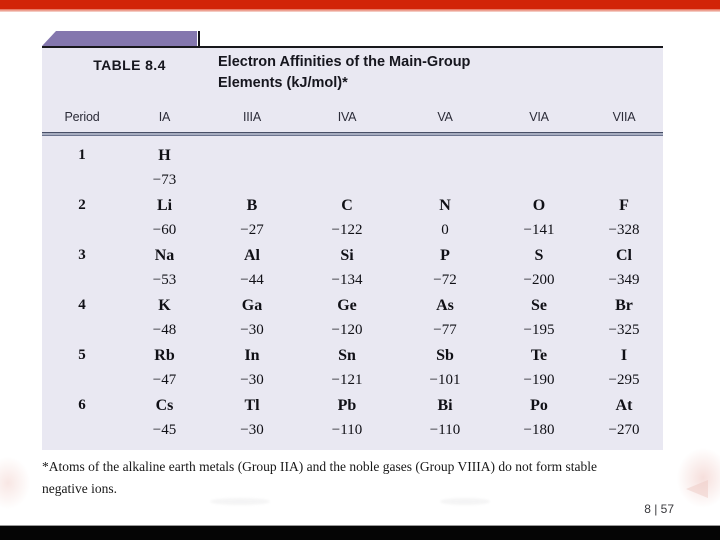 The height and width of the screenshot is (540, 720). Describe the element at coordinates (445, 117) in the screenshot. I see `column-header: VA` at that location.